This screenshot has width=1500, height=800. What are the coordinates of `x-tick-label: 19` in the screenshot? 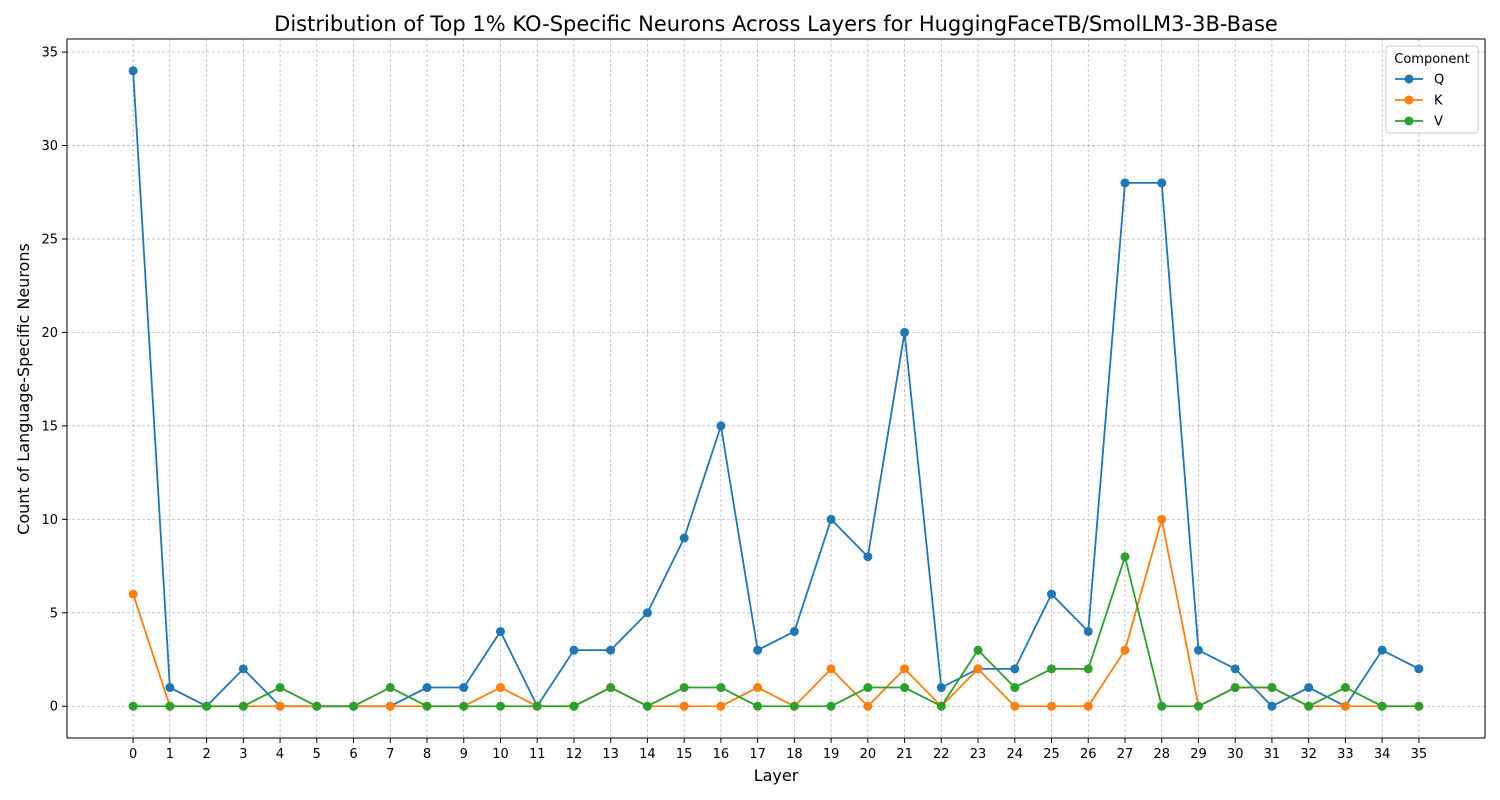 It's located at (831, 754).